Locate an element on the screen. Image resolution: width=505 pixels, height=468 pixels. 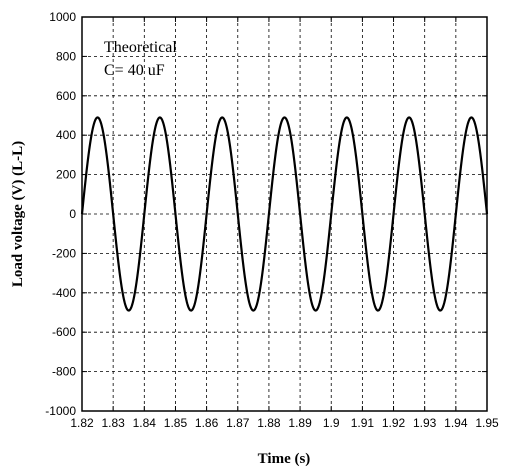
x-tick-label: 1.87 is located at coordinates (238, 423).